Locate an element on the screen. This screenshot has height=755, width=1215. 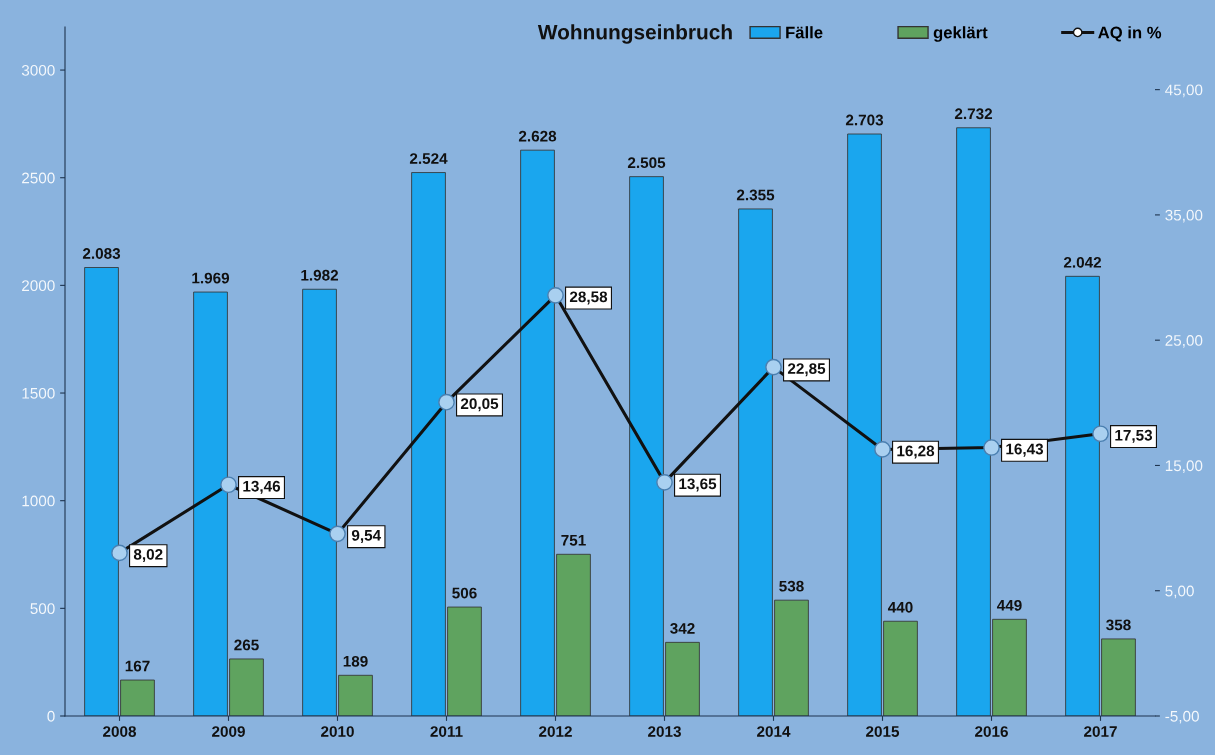
legend-label: Fälle is located at coordinates (804, 32).